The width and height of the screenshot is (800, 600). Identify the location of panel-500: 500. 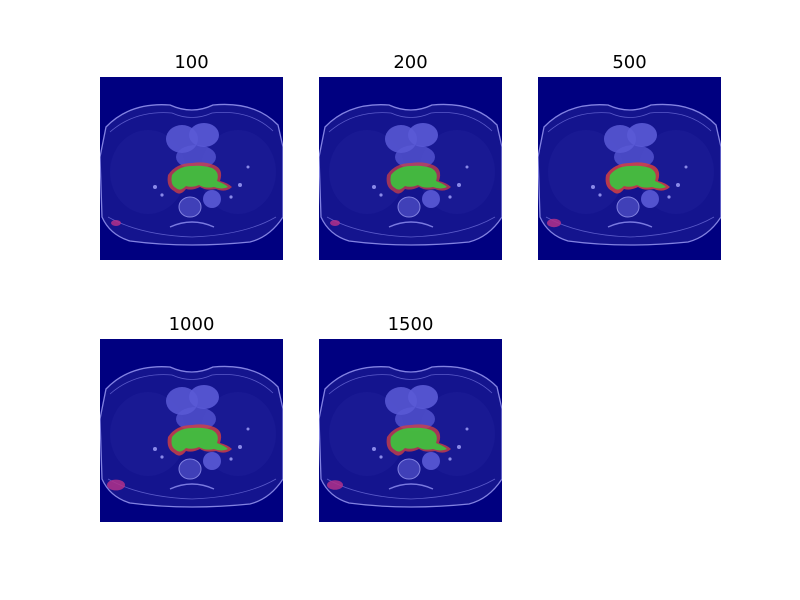
(629, 156).